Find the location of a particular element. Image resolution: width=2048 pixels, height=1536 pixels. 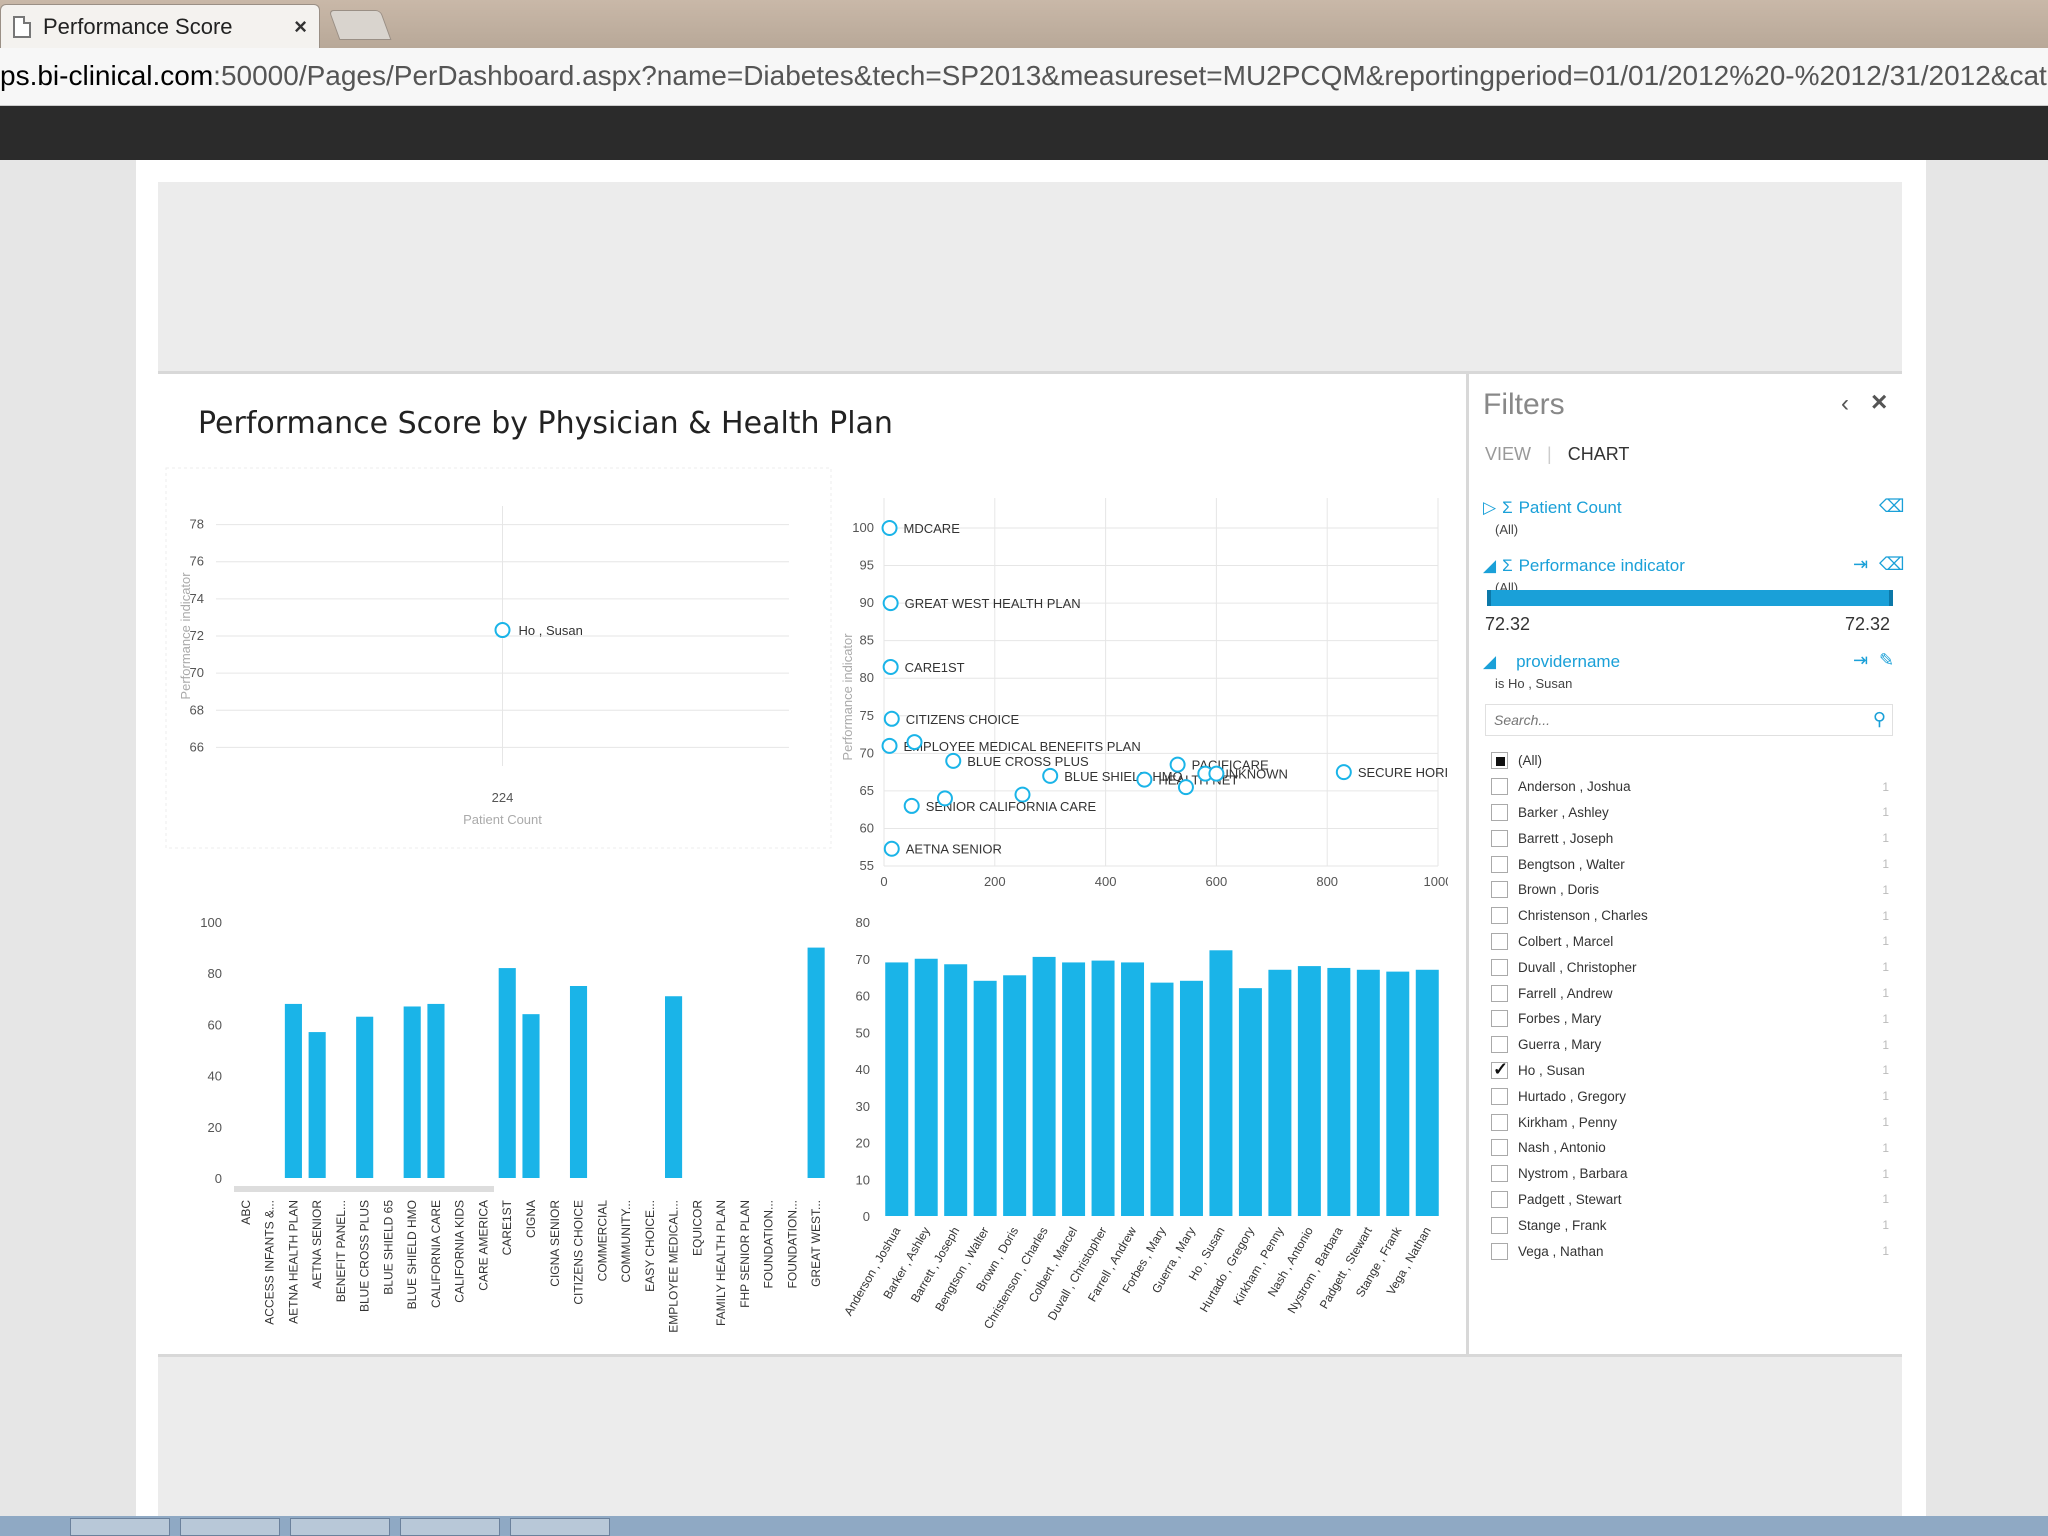

new-tab-button is located at coordinates (360, 25).